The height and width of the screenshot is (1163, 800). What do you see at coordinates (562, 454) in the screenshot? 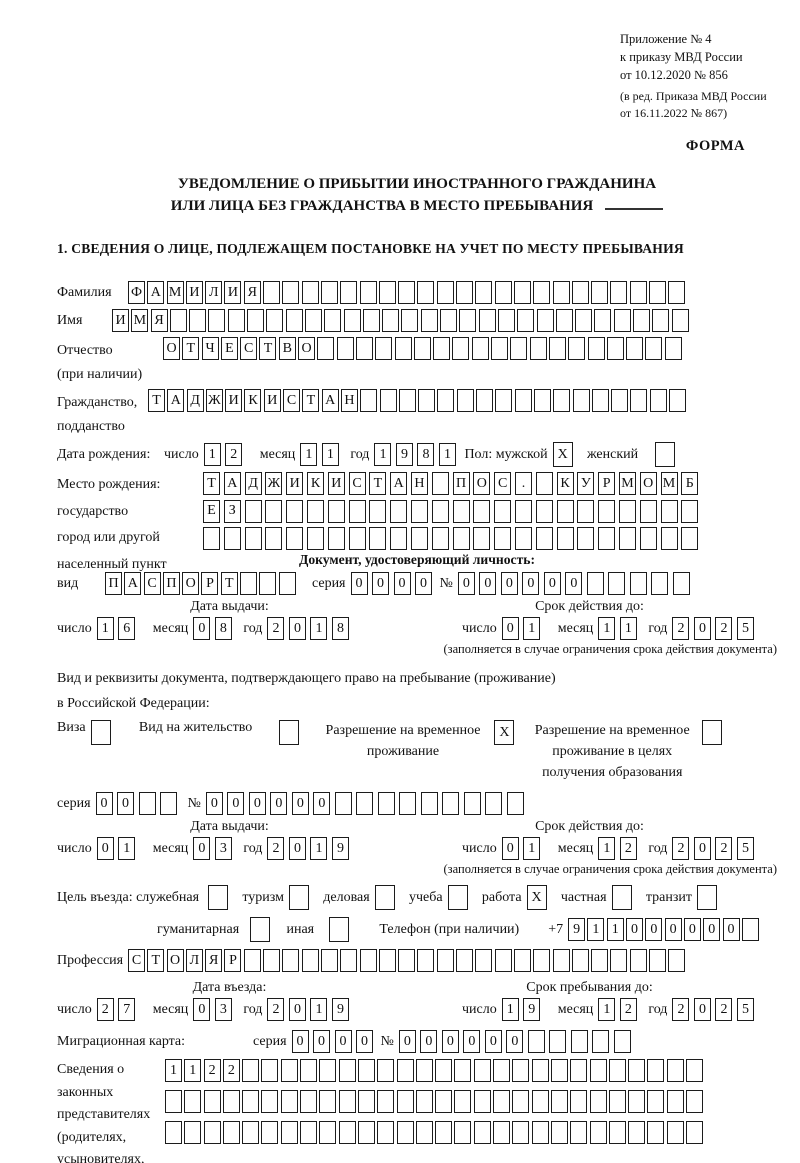
I see `form-cell: X` at bounding box center [562, 454].